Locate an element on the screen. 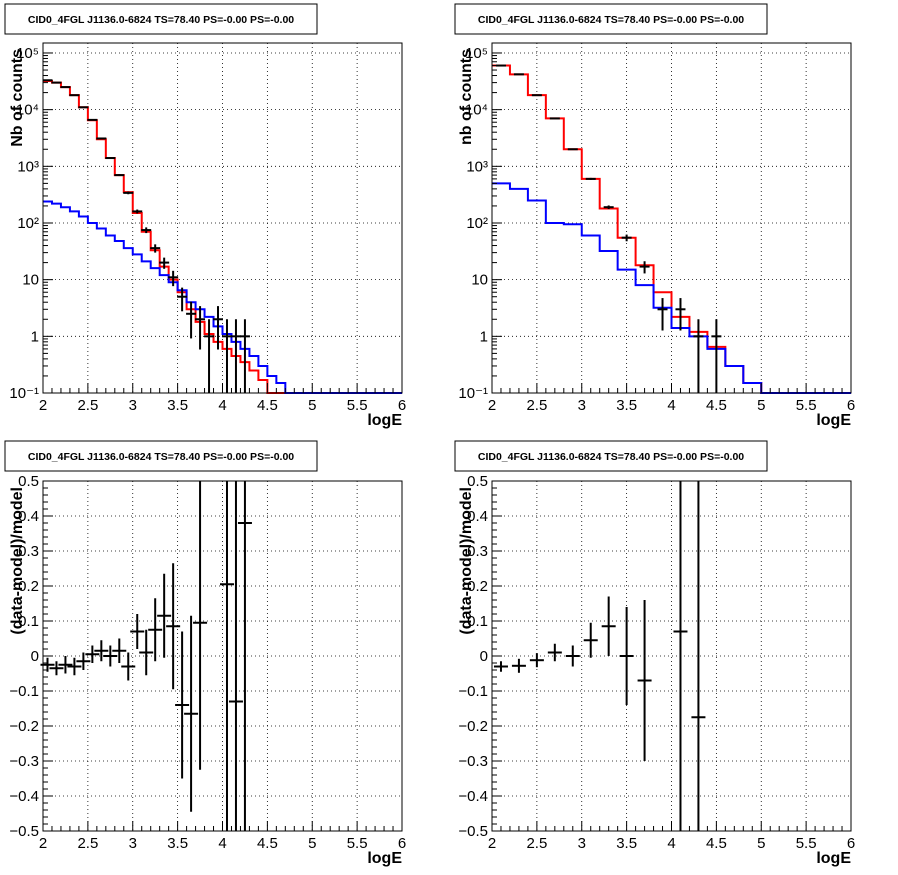  y-tick-label: 0.1 is located at coordinates (477, 621).